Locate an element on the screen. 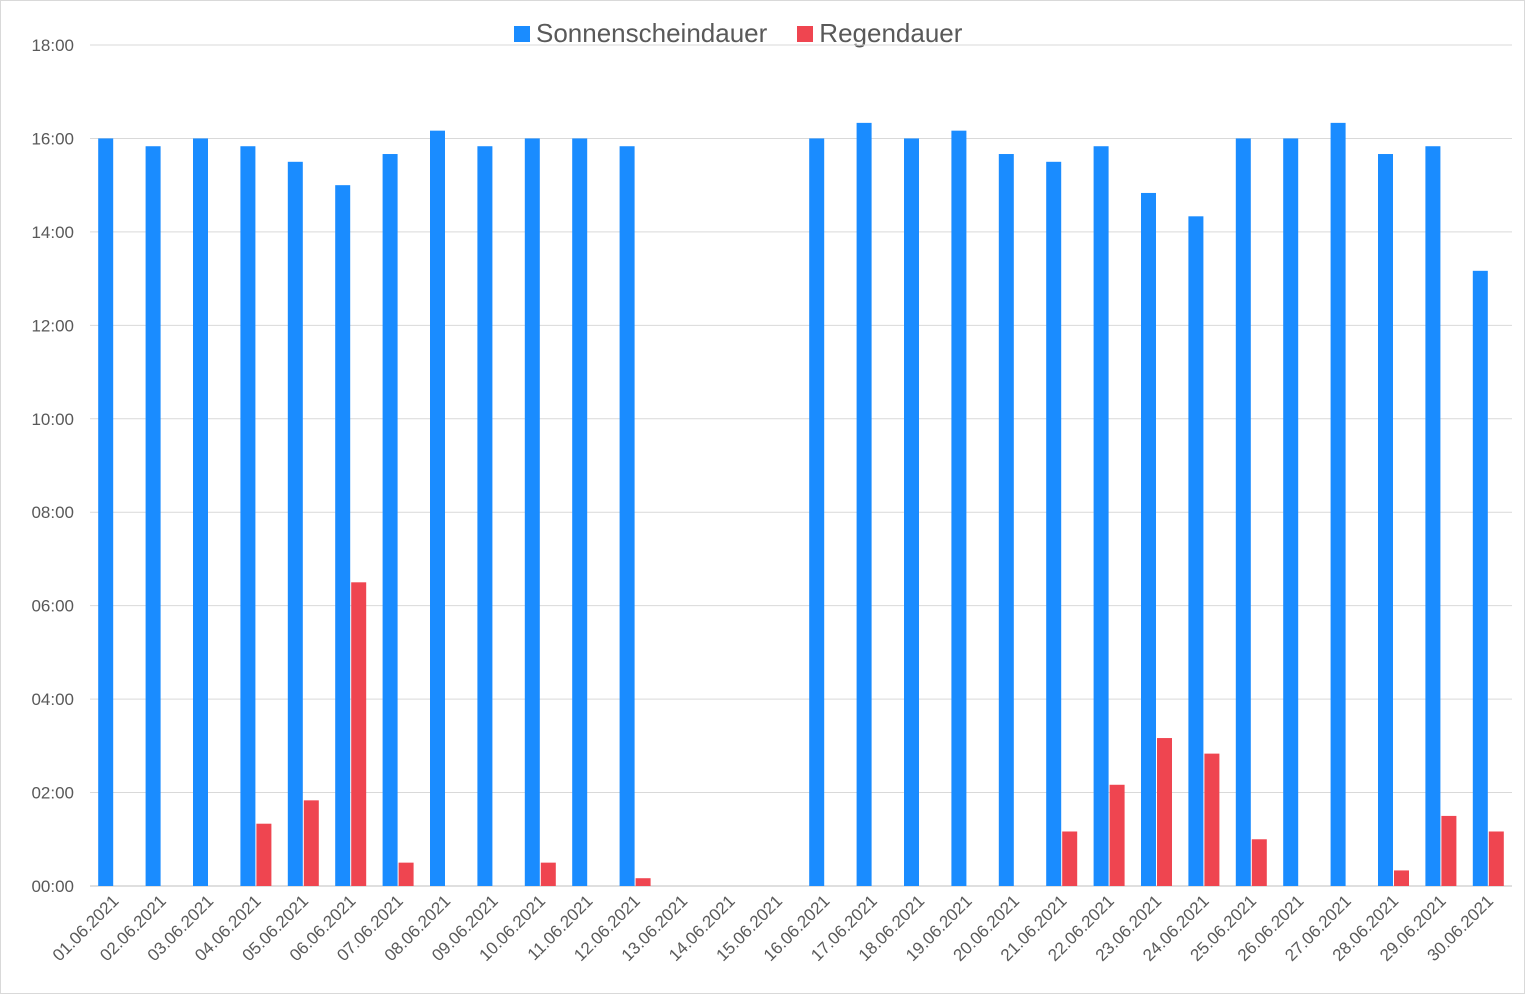 This screenshot has width=1525, height=994. y-tick-label: 02:00 is located at coordinates (52, 793).